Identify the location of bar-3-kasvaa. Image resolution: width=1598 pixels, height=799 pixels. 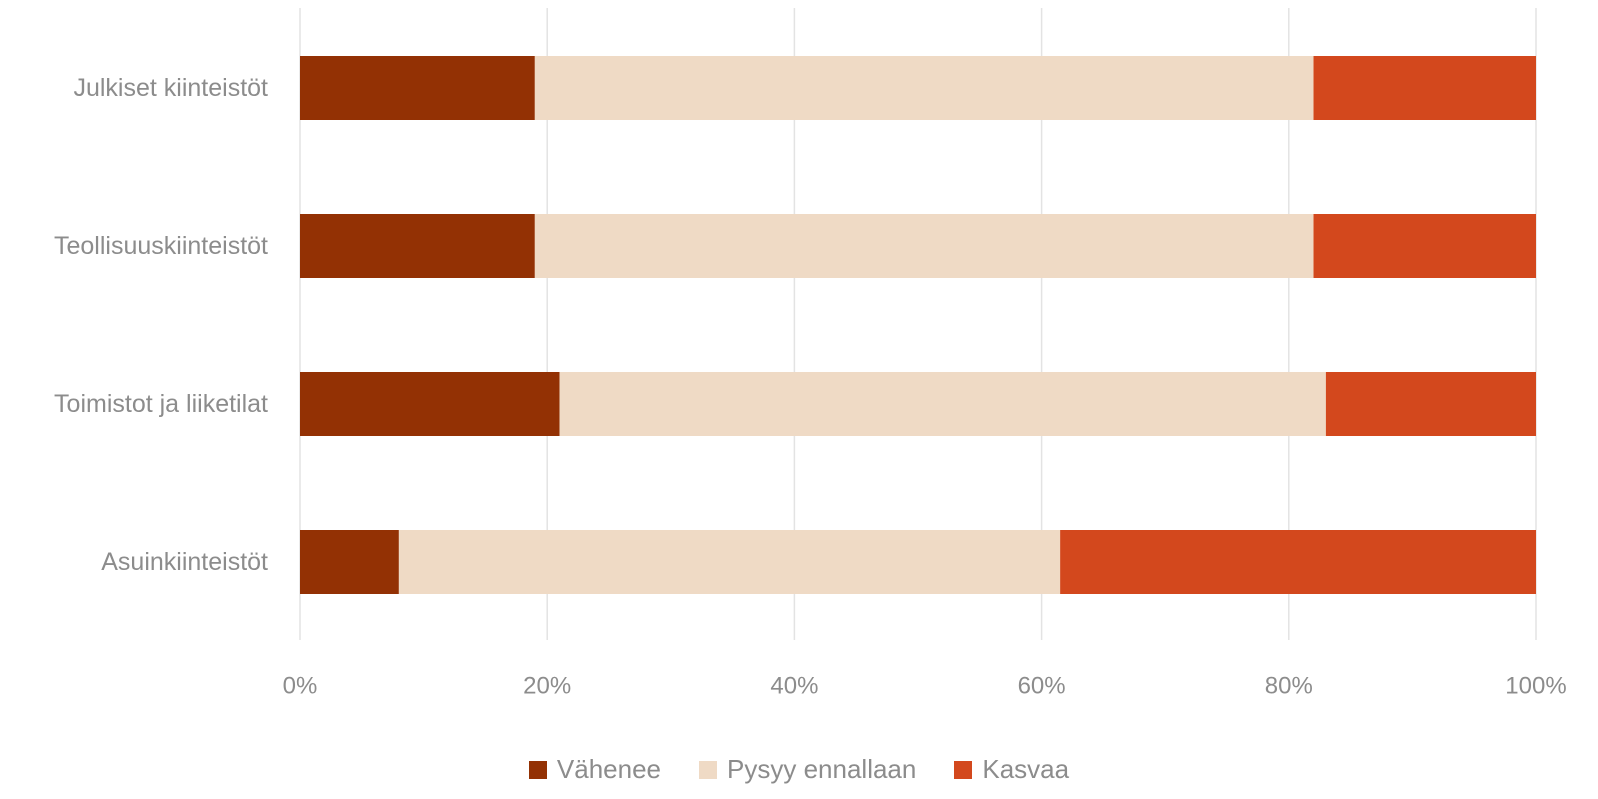
(1430, 404).